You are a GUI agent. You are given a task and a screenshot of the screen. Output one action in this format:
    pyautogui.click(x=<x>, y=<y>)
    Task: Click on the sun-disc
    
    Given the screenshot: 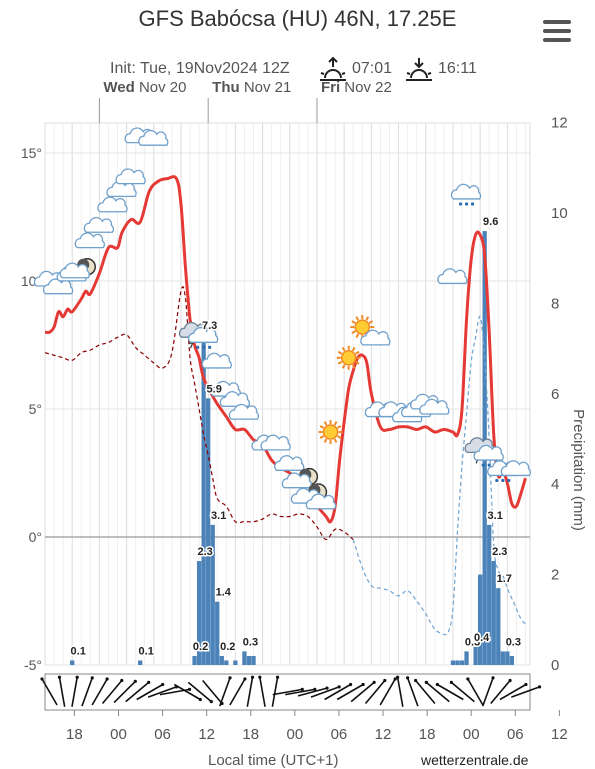 What is the action you would take?
    pyautogui.click(x=330, y=432)
    